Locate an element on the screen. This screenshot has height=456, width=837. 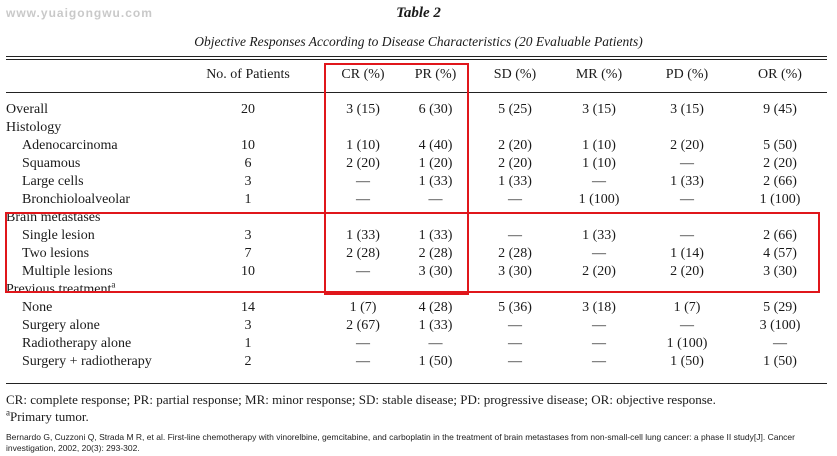
table-cell: 7 is located at coordinates (248, 253).